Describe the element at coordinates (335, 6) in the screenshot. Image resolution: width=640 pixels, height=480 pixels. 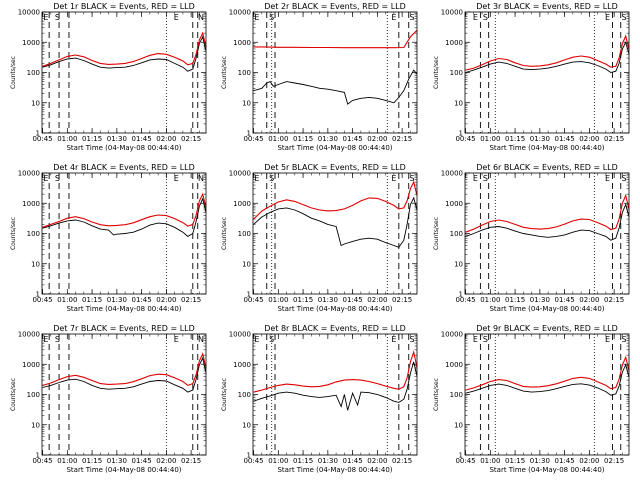
I see `chart-title: Det 2r BLACK = Events, RED = LLD` at that location.